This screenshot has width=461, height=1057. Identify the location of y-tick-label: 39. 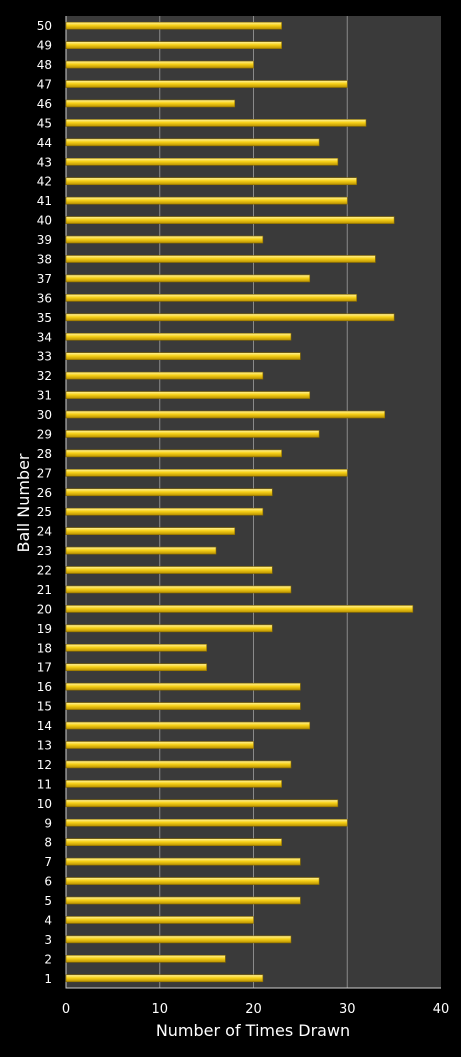
(44, 240).